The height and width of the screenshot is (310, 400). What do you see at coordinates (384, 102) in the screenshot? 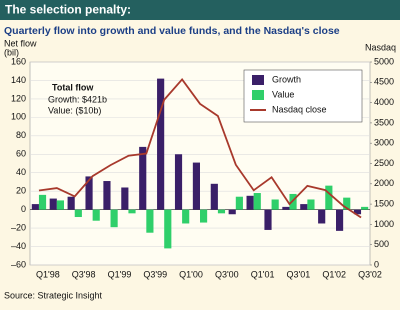
I see `y2-tick-label: 4000` at bounding box center [384, 102].